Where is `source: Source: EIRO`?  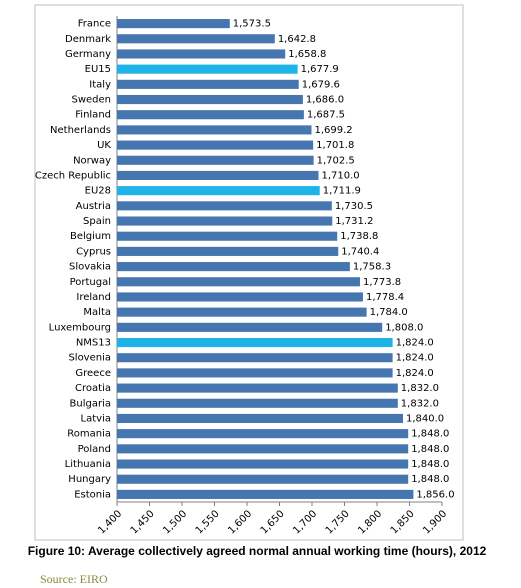 source: Source: EIRO is located at coordinates (74, 578).